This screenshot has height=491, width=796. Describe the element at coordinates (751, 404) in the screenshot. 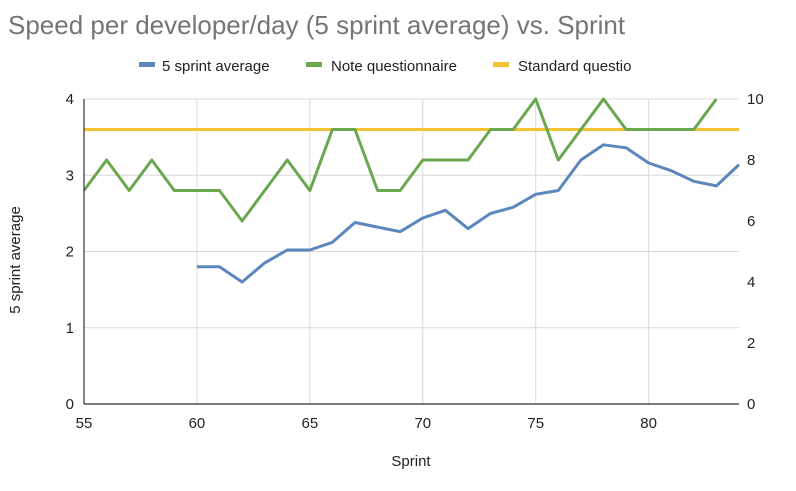

I see `y2-tick-label: 0` at that location.